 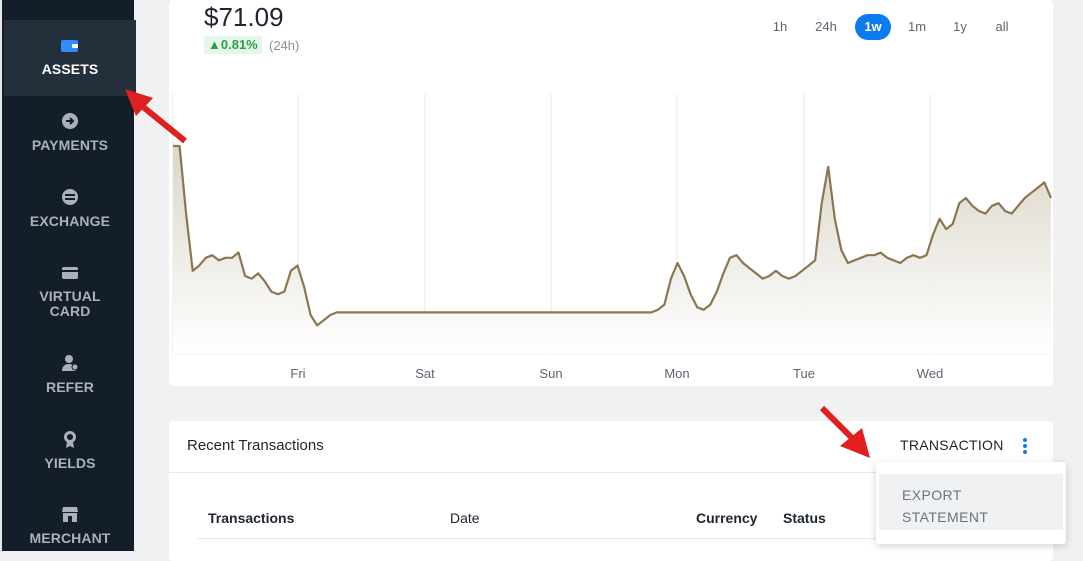 I want to click on sidebar-item-label: PAYMENTS, so click(x=70, y=145).